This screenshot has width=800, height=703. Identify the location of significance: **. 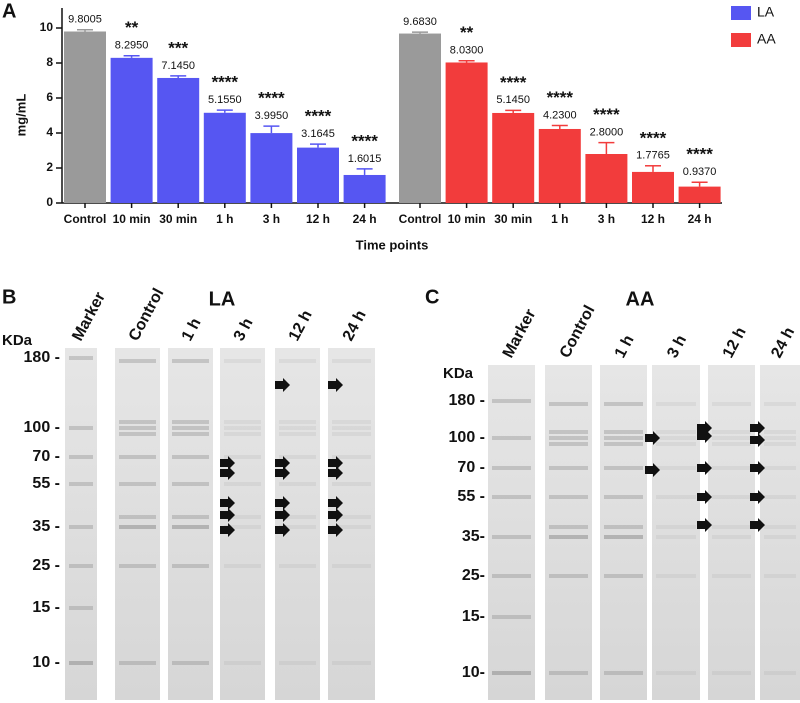
(132, 27).